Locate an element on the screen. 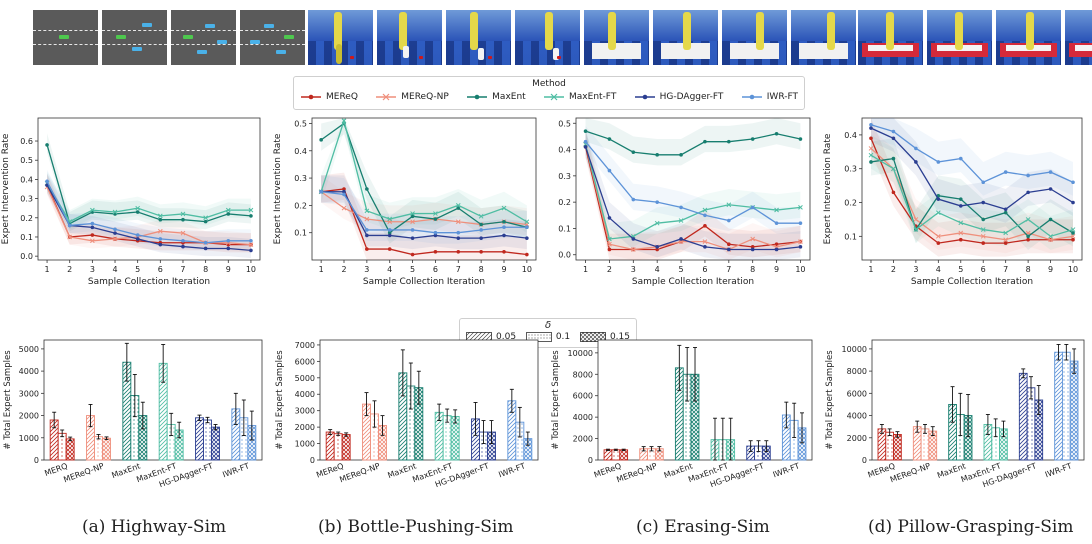  legend-item-mereq-np: MEReQ-NP is located at coordinates (412, 97).